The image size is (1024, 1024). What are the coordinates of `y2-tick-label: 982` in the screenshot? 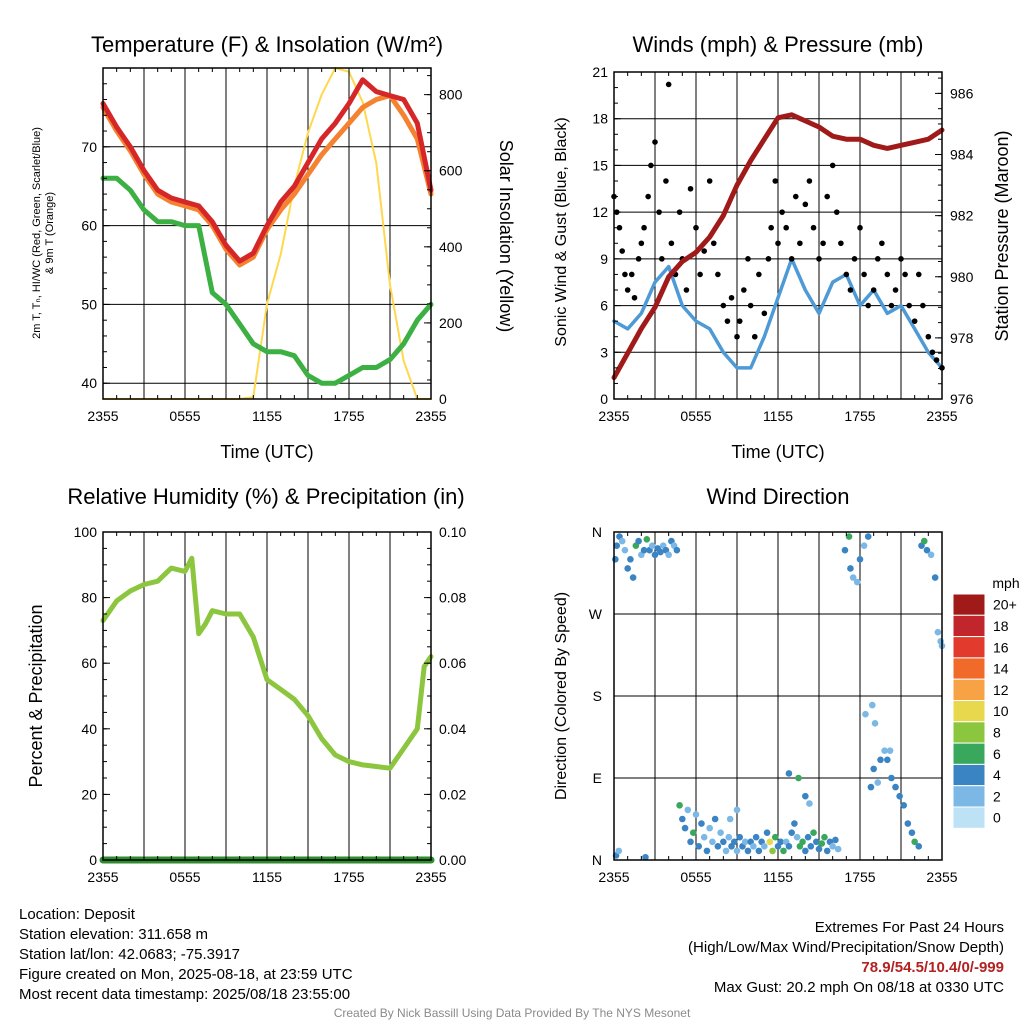 It's located at (962, 216).